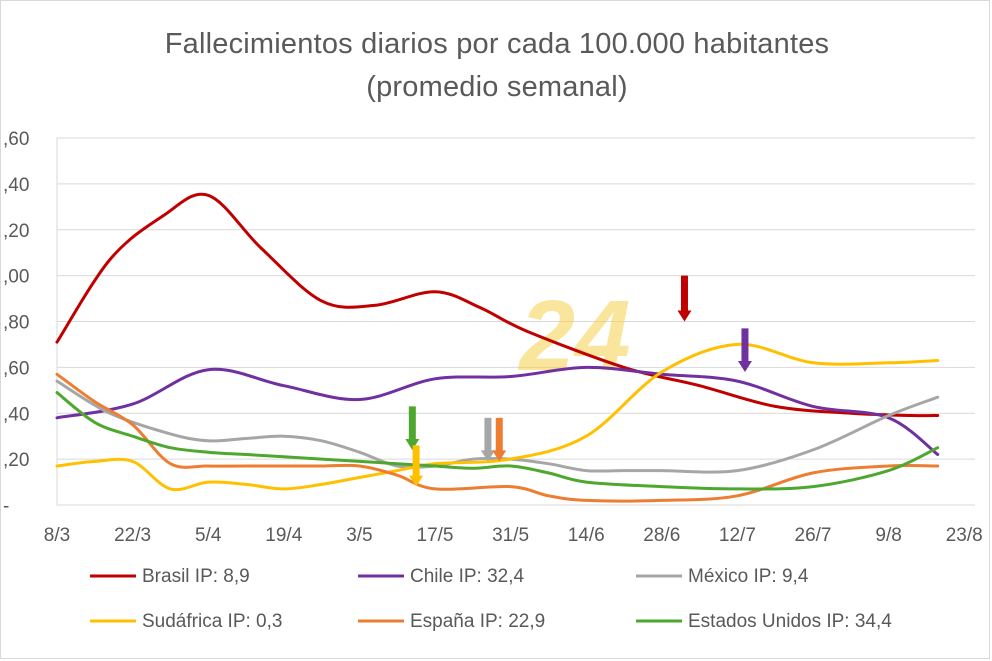  Describe the element at coordinates (359, 535) in the screenshot. I see `x-tick-label: 3/5` at that location.